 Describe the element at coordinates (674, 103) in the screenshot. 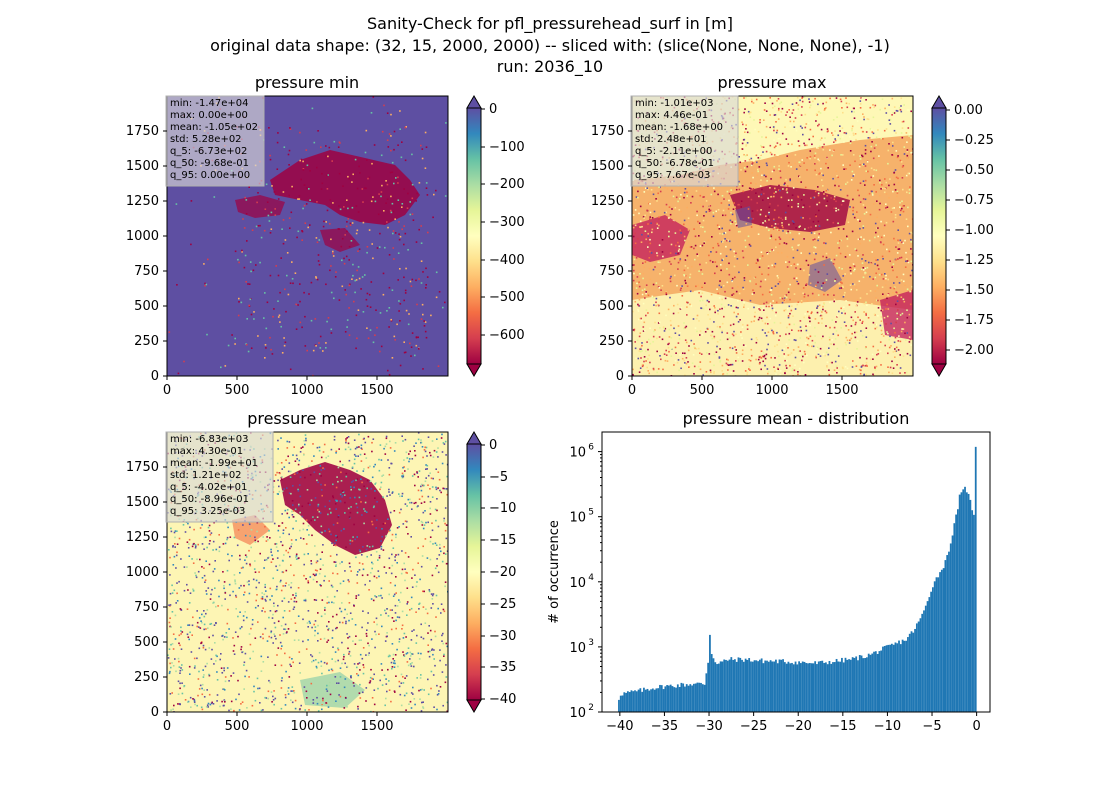

I see `stat-min: min: -1.01e+03` at that location.